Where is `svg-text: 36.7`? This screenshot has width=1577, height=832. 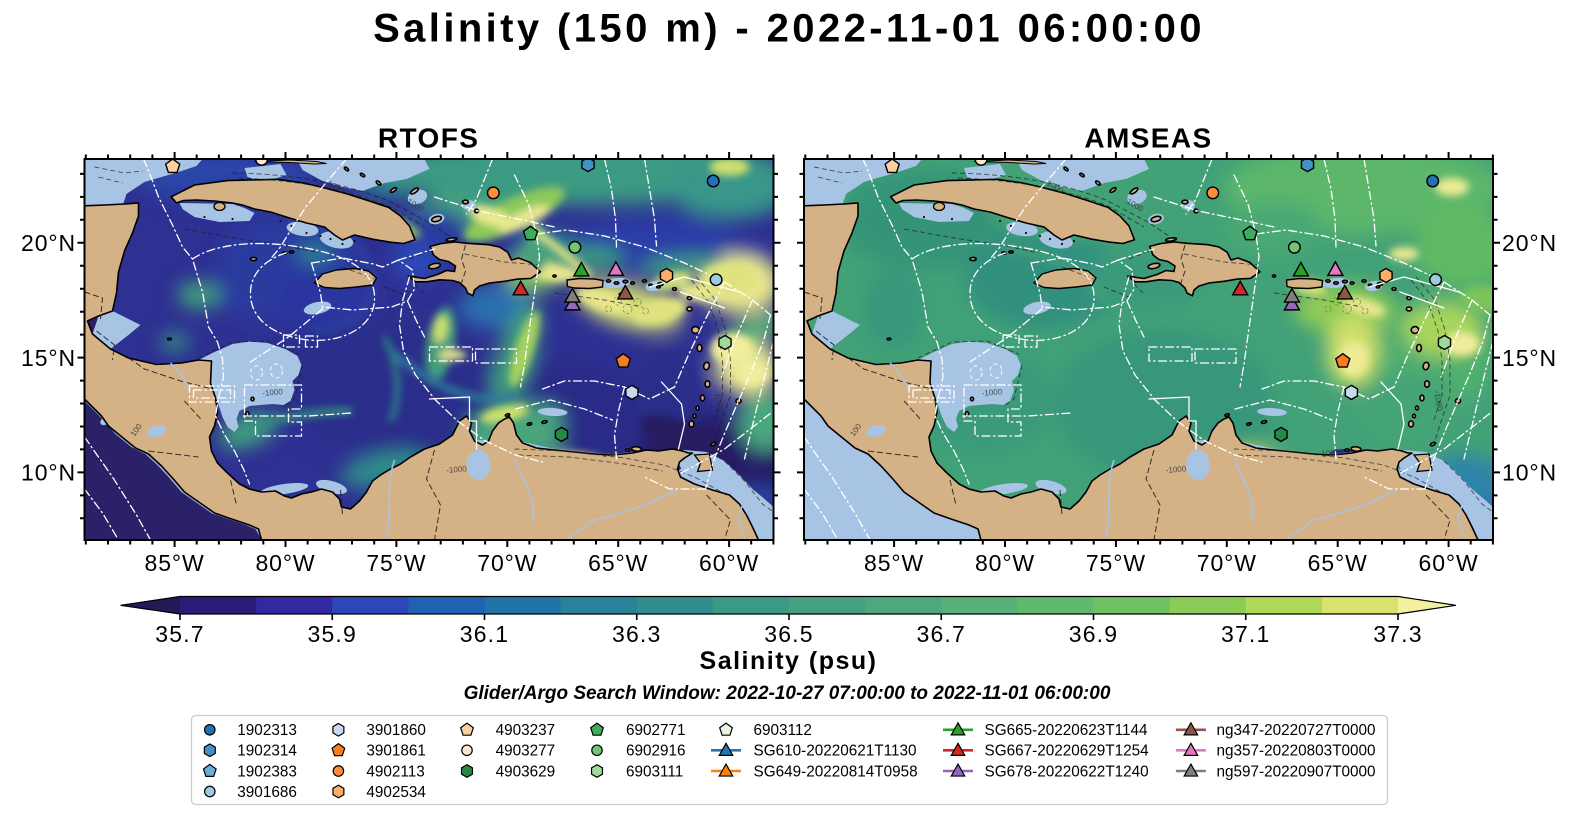
svg-text: 36.7 is located at coordinates (941, 634).